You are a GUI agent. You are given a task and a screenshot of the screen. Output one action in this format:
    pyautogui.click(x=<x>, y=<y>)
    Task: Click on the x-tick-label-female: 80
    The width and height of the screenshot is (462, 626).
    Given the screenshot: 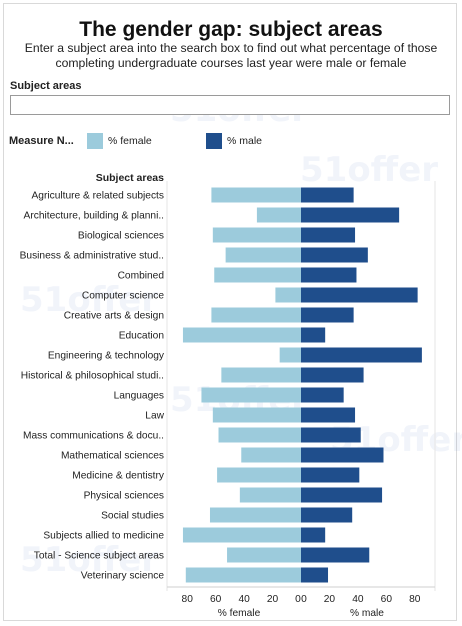 What is the action you would take?
    pyautogui.click(x=188, y=599)
    